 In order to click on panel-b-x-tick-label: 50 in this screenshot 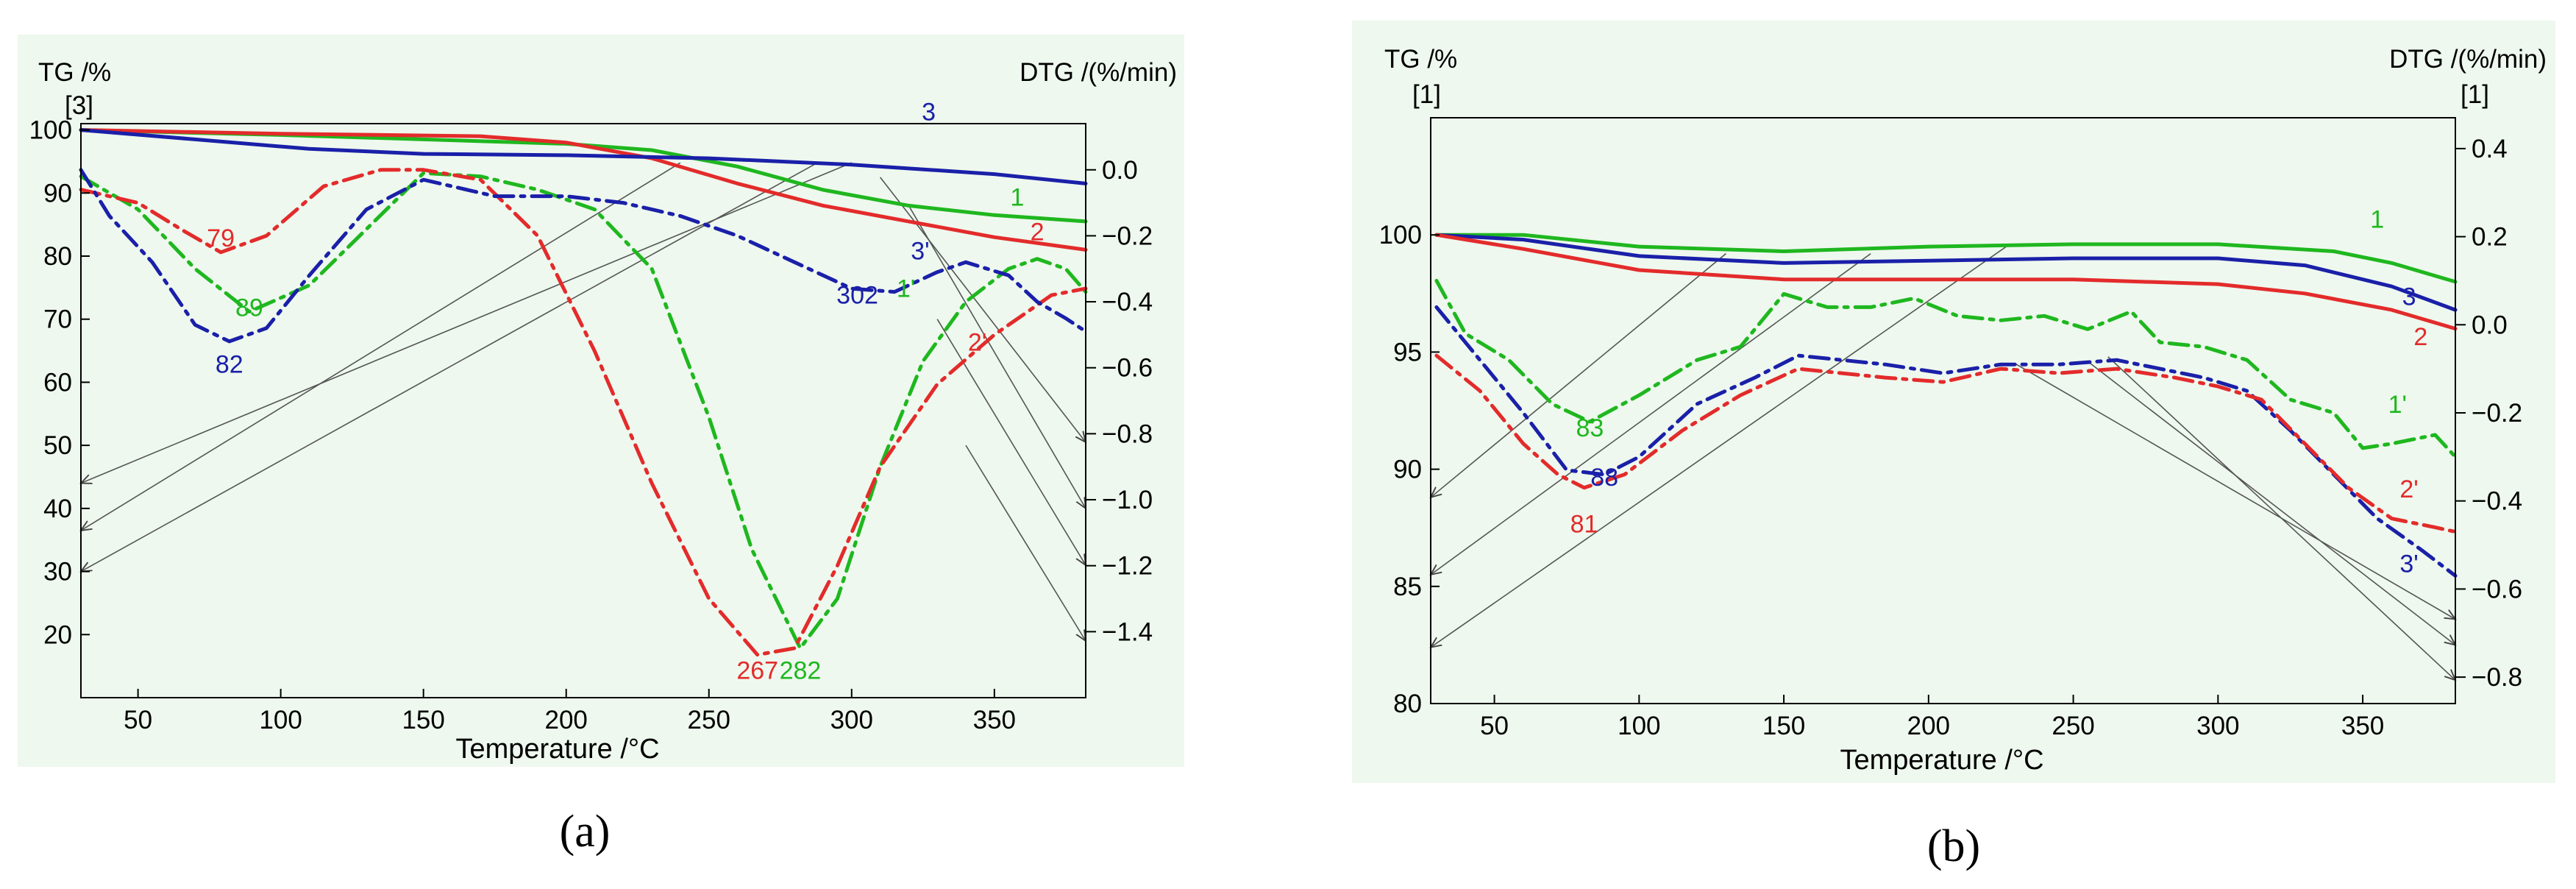, I will do `click(1494, 726)`.